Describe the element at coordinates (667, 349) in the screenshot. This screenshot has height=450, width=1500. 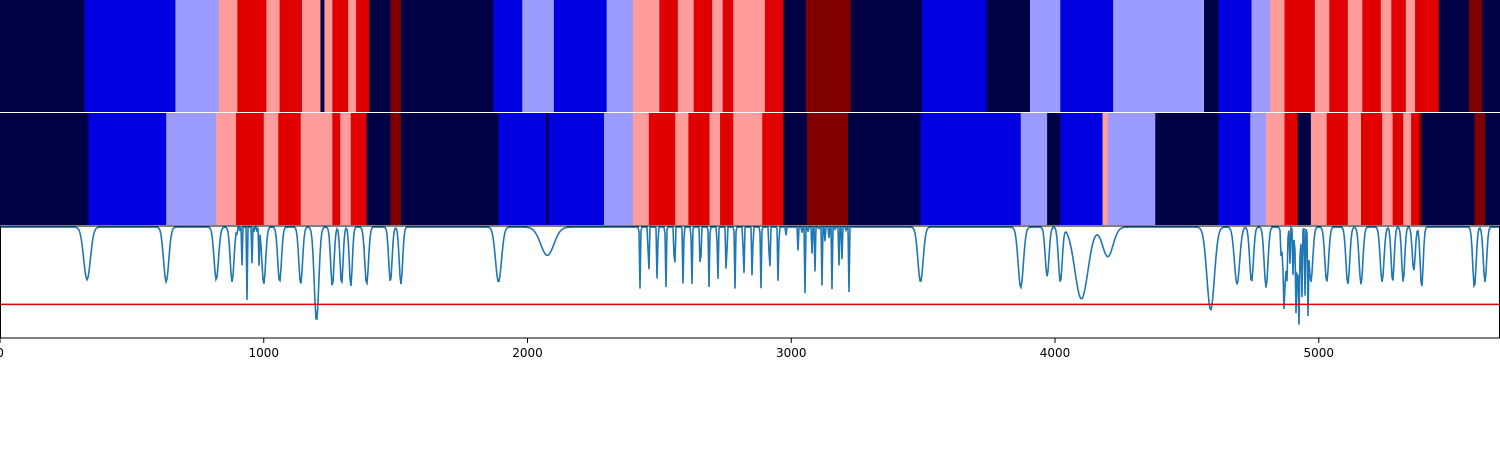
I see `x-axis: 0 1000 2000 3000 4000 5000` at that location.